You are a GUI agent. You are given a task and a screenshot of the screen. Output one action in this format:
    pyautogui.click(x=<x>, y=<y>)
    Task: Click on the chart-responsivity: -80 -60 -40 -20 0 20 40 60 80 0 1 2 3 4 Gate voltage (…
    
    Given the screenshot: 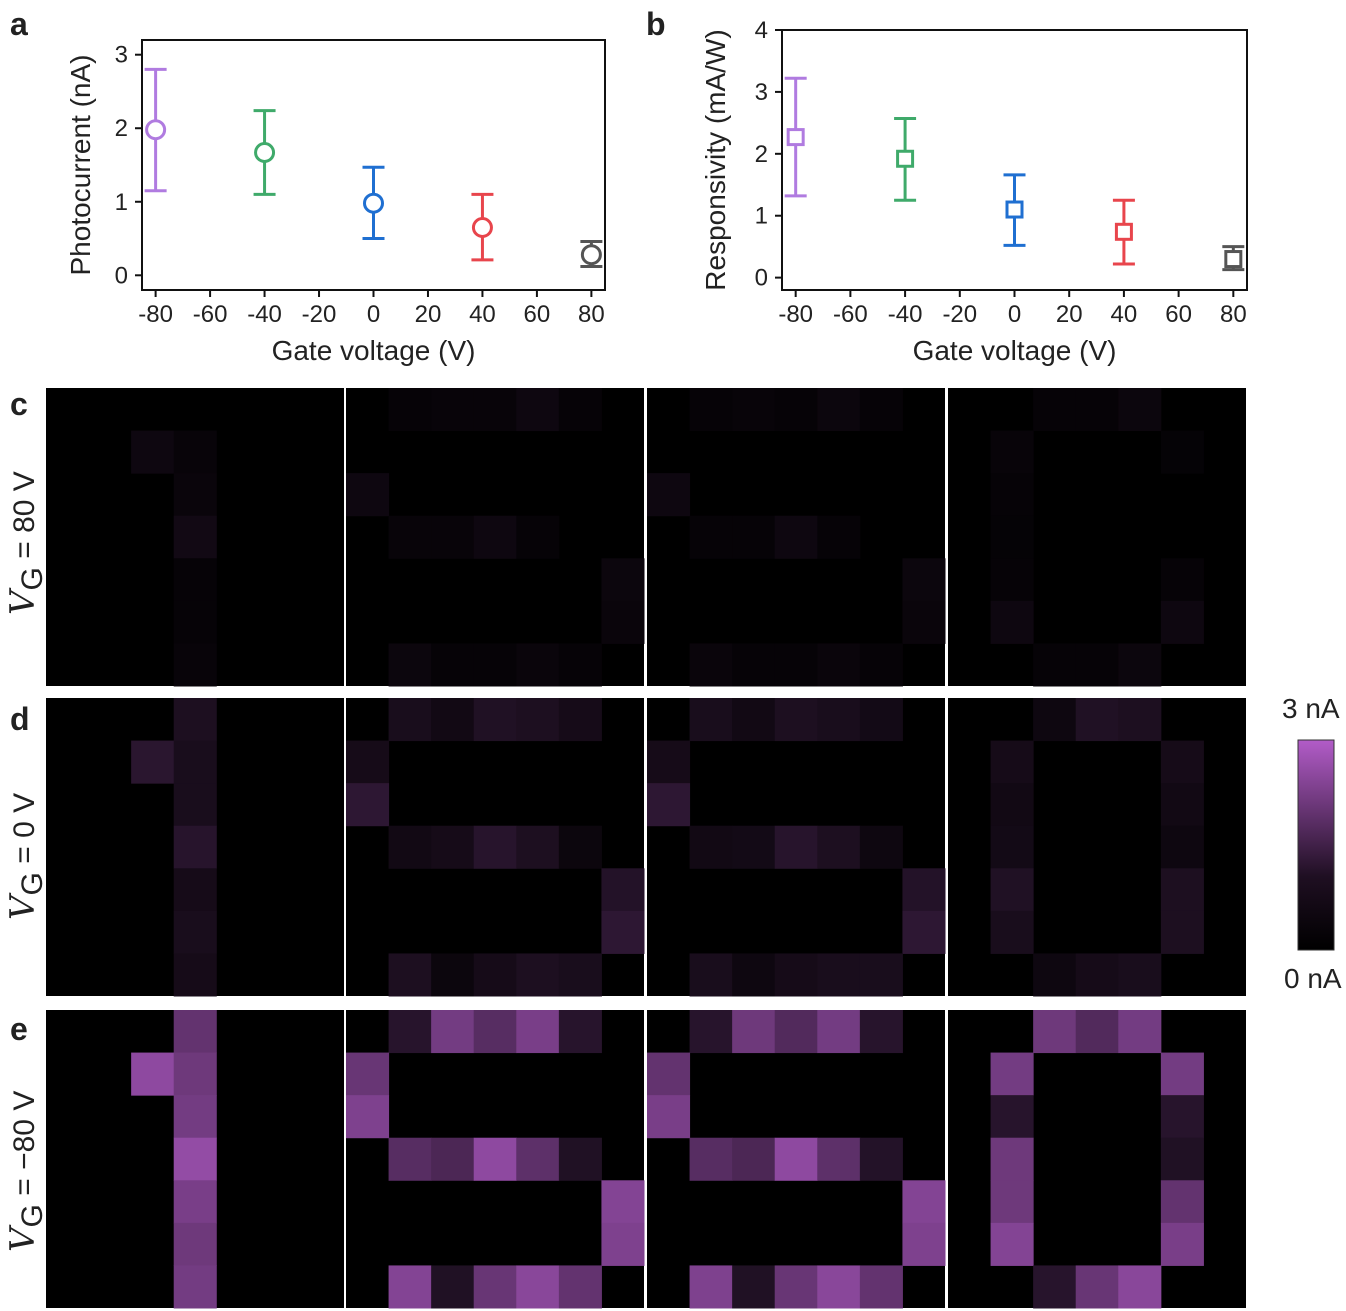 What is the action you would take?
    pyautogui.click(x=974, y=191)
    